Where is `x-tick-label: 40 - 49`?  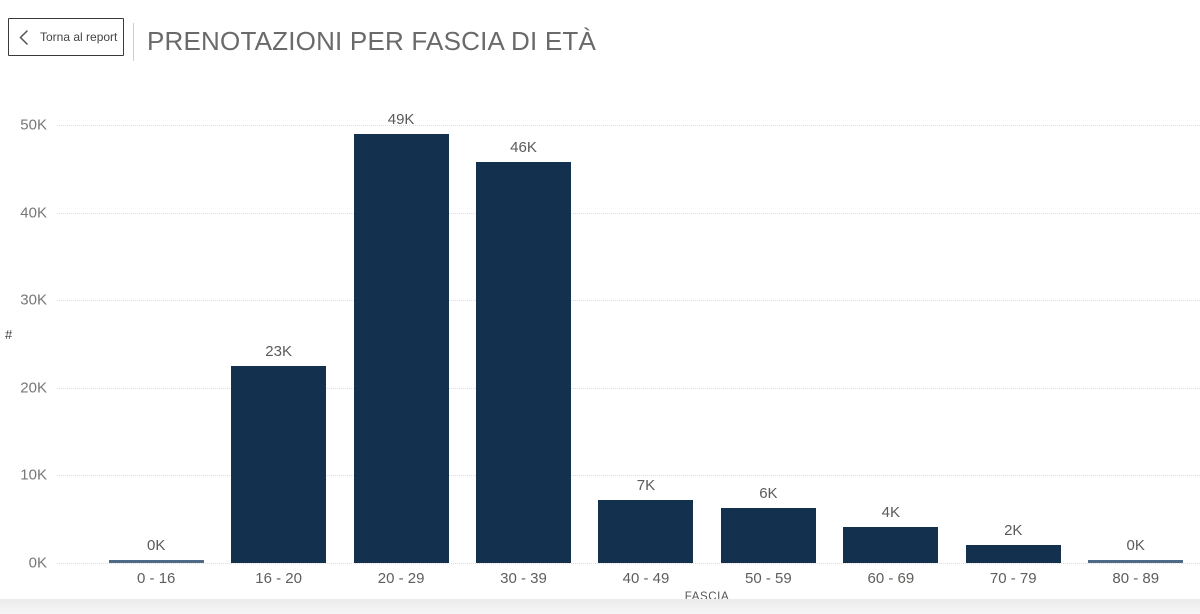 x-tick-label: 40 - 49 is located at coordinates (646, 578).